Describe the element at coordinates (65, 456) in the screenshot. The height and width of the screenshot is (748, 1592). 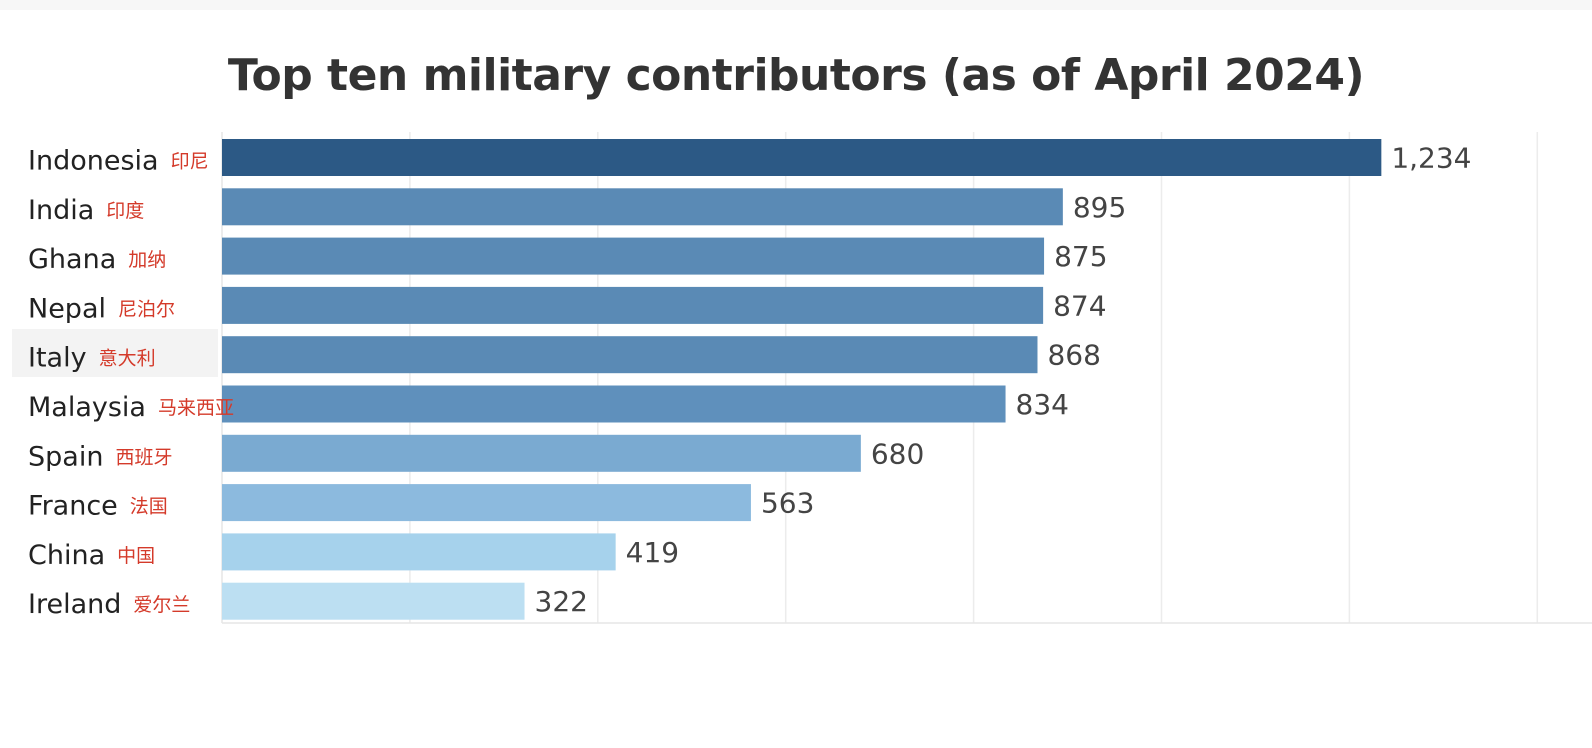
I see `category-label-spain: Spain` at that location.